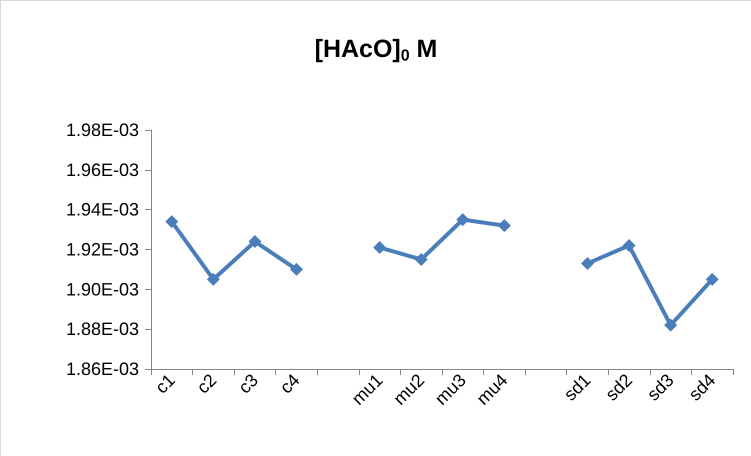 The width and height of the screenshot is (751, 456). Describe the element at coordinates (102, 130) in the screenshot. I see `y-tick-label: 1.98E-03` at that location.